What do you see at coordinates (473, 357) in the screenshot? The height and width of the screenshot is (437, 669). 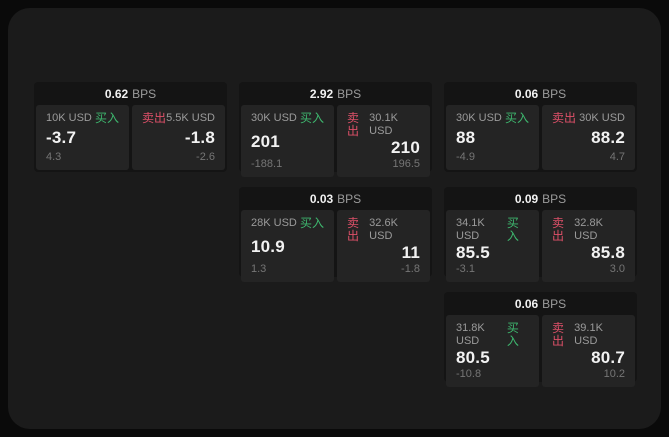 I see `buy-price: 80.5` at bounding box center [473, 357].